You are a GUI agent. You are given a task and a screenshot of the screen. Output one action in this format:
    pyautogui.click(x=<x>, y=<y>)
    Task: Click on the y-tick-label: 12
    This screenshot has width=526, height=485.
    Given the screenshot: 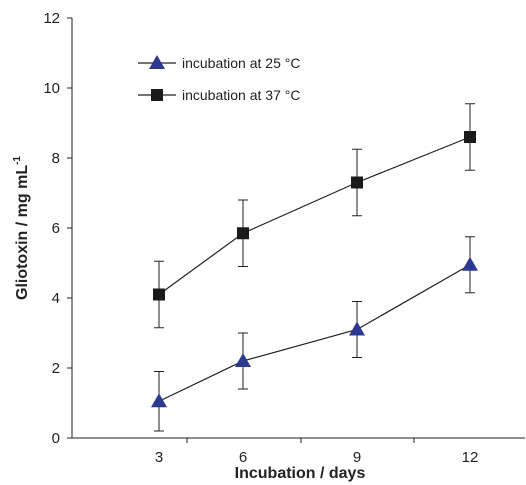 What is the action you would take?
    pyautogui.click(x=51, y=18)
    